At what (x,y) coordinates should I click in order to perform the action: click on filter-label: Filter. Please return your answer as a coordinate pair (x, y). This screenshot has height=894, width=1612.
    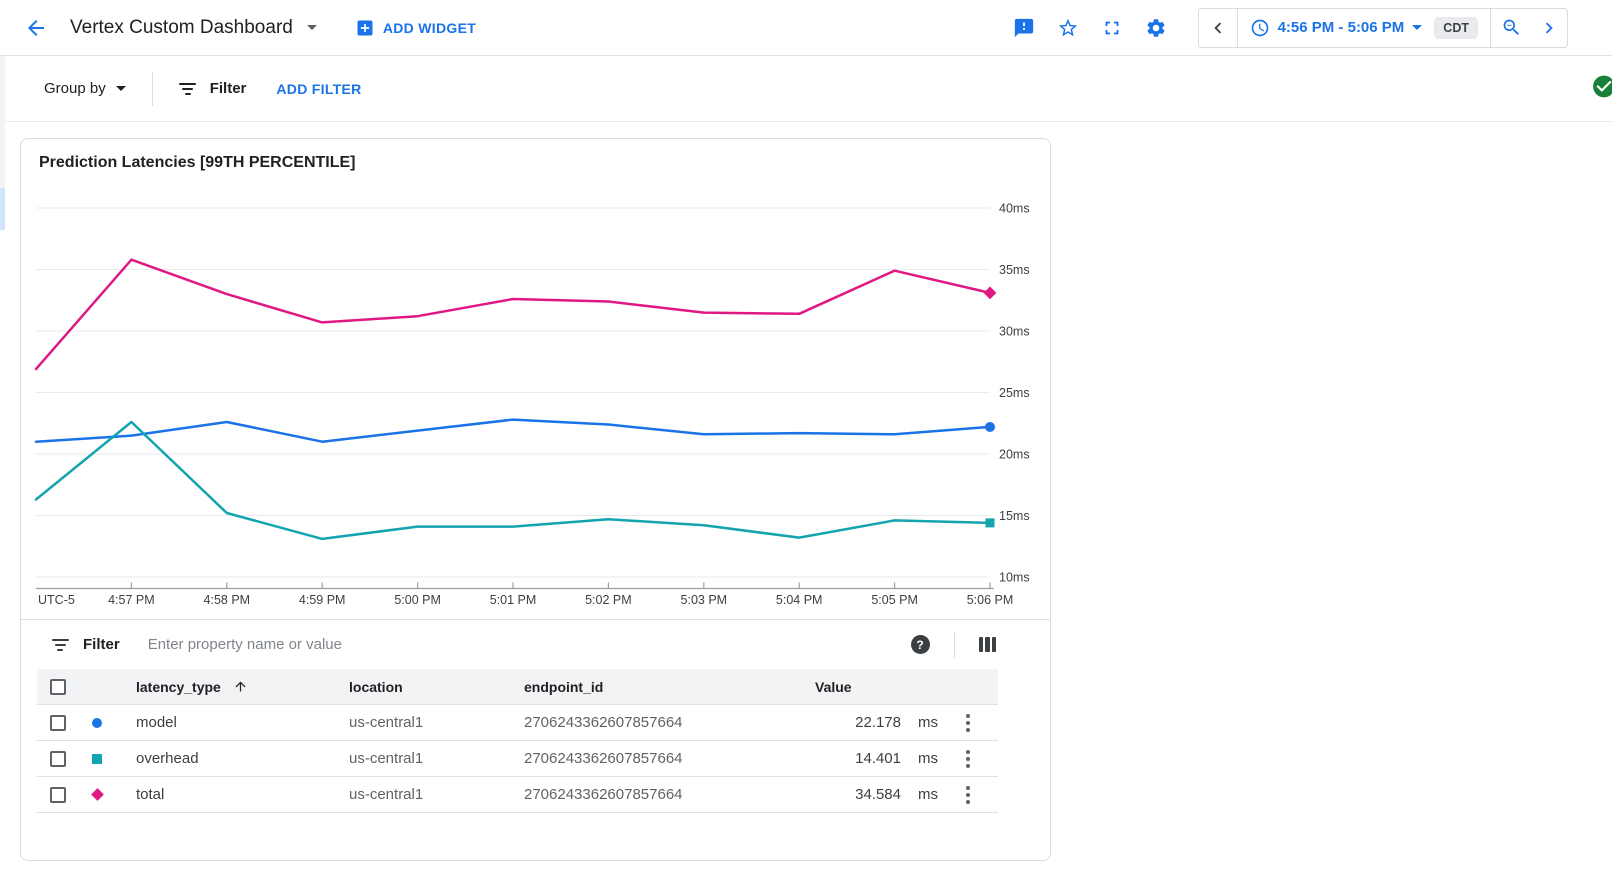
    Looking at the image, I should click on (228, 88).